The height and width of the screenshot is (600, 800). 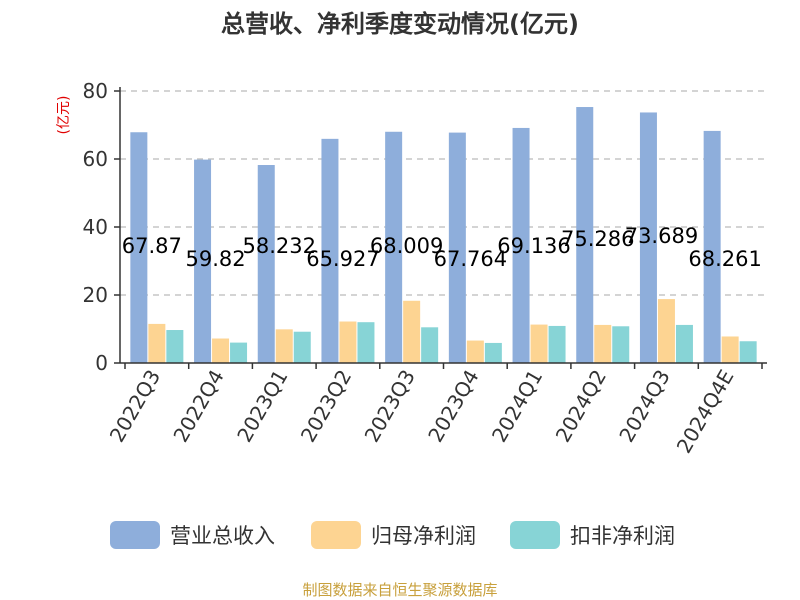 I want to click on data-label: 69.136, so click(x=533, y=246).